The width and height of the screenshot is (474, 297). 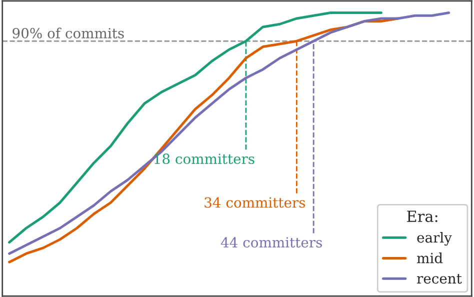 What do you see at coordinates (204, 159) in the screenshot?
I see `annotation: 18 committers` at bounding box center [204, 159].